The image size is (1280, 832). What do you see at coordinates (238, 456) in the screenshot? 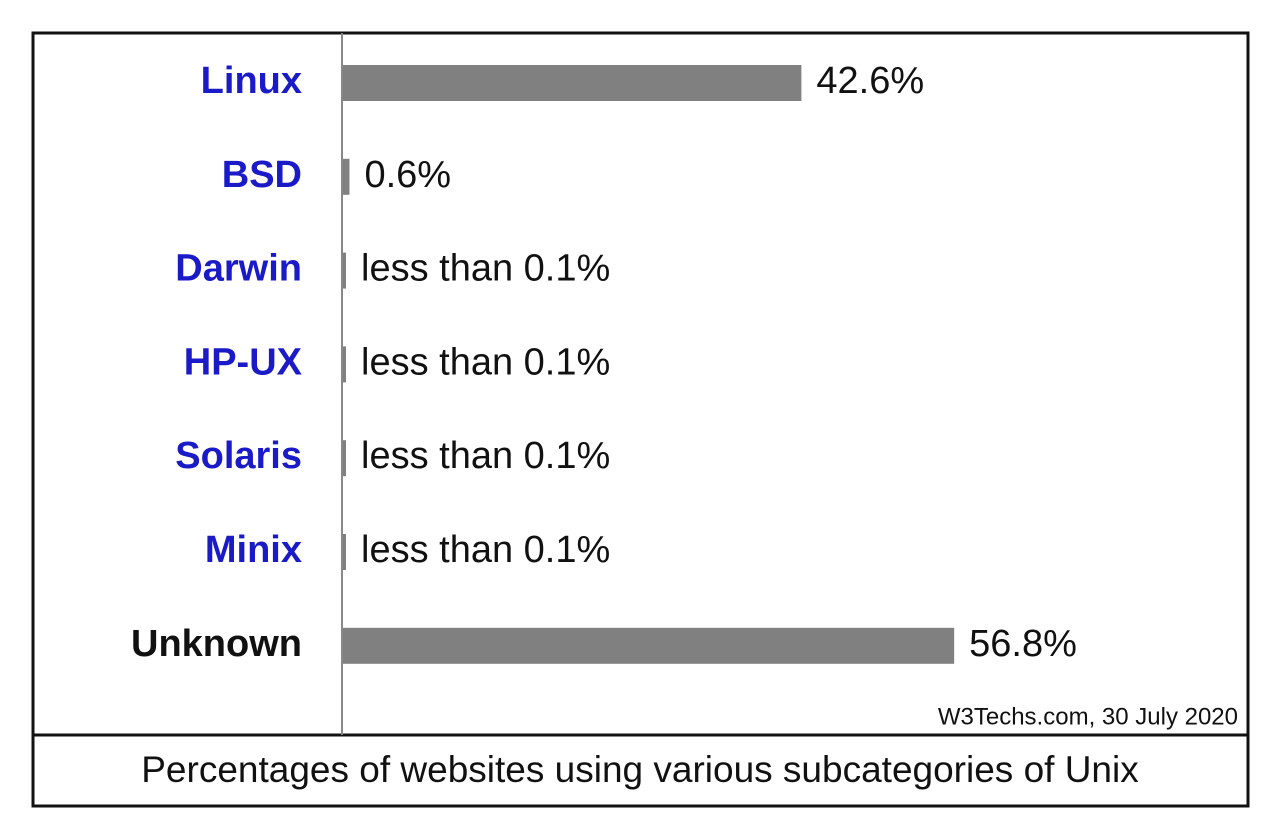
I see `category-label: Solaris` at bounding box center [238, 456].